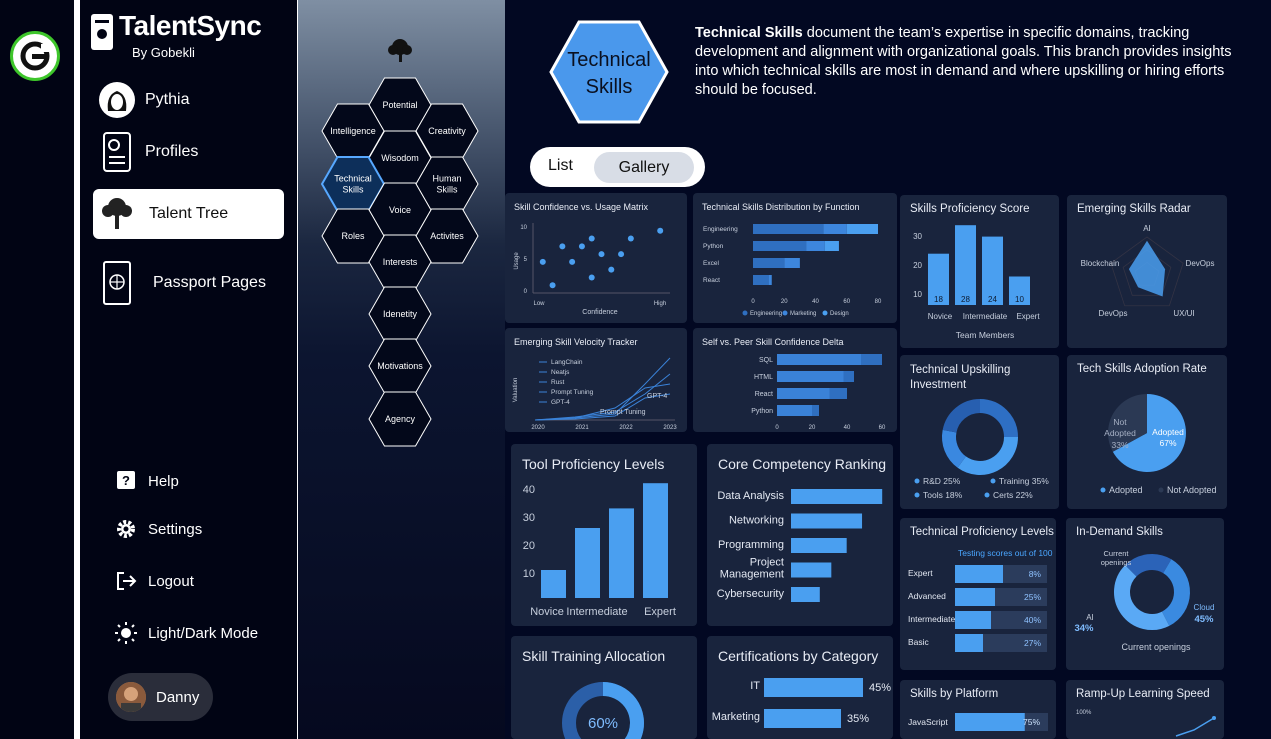  Describe the element at coordinates (126, 481) in the screenshot. I see `help-icon: ?` at that location.